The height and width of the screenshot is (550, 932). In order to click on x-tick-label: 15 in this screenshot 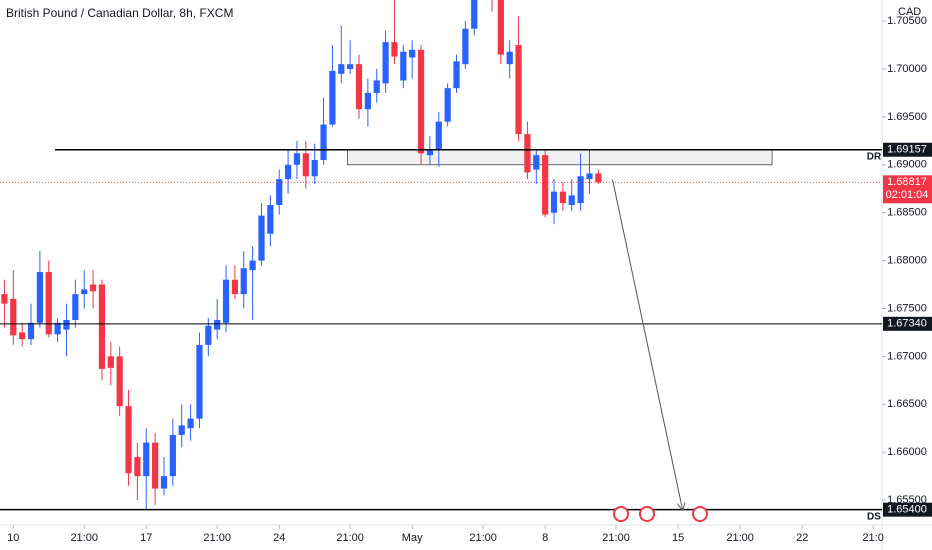, I will do `click(678, 538)`.